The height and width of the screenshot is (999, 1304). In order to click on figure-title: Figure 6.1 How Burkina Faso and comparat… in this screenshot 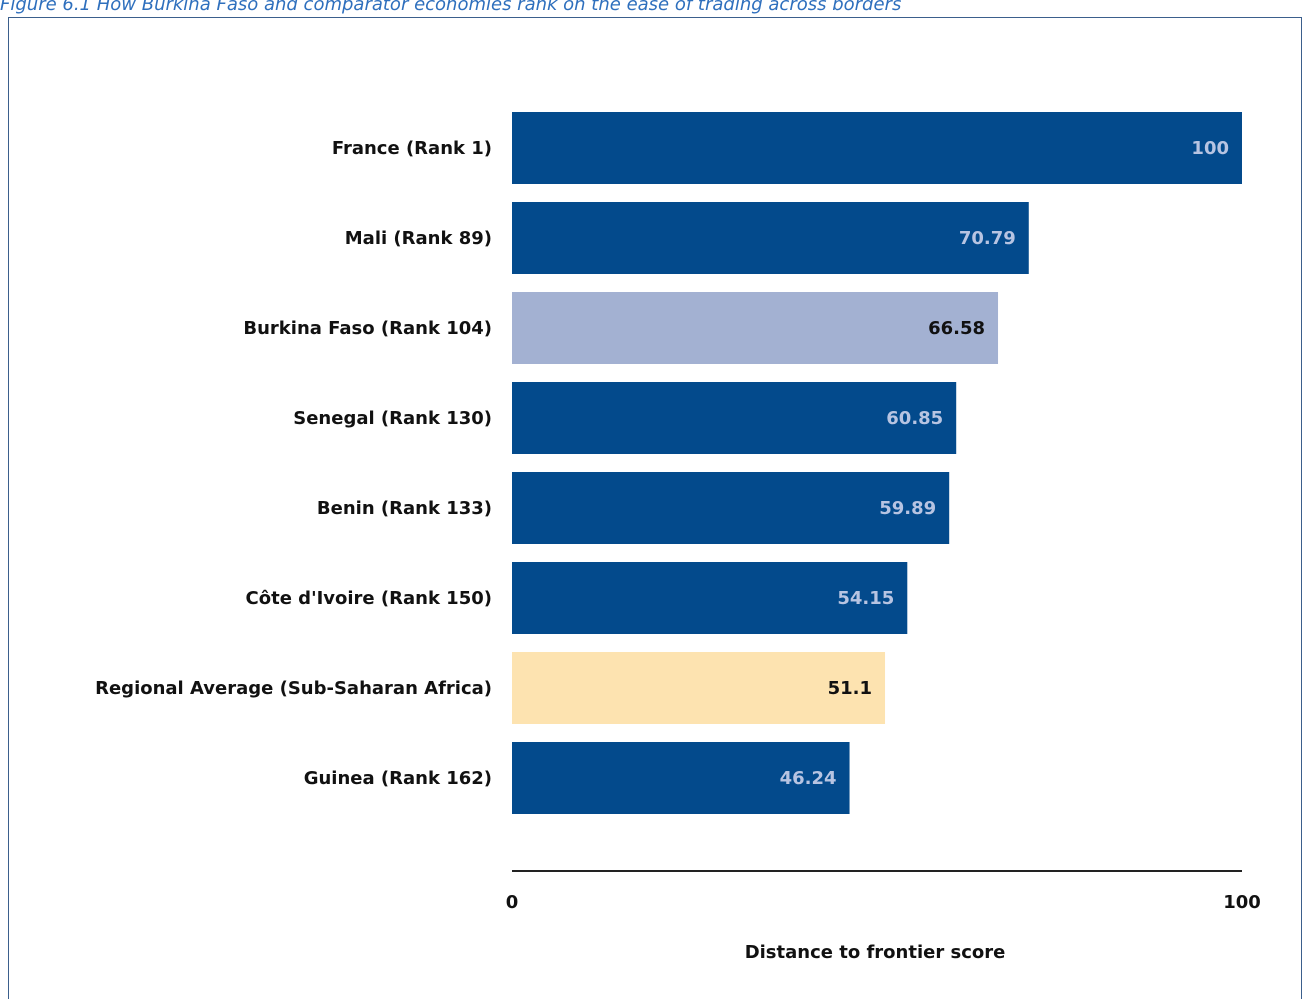, I will do `click(451, 7)`.